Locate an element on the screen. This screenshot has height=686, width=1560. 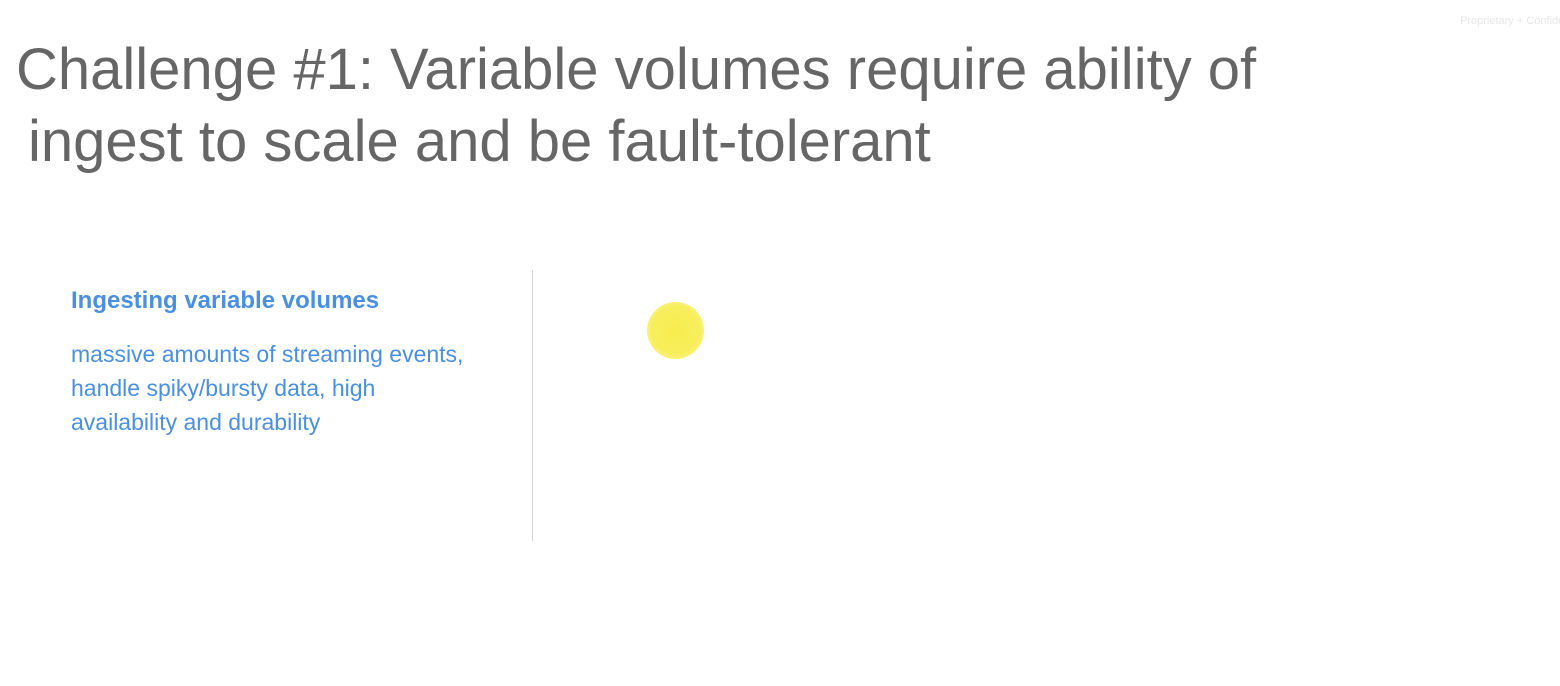
confidential-label: Proprietary + Confidential is located at coordinates (1510, 21).